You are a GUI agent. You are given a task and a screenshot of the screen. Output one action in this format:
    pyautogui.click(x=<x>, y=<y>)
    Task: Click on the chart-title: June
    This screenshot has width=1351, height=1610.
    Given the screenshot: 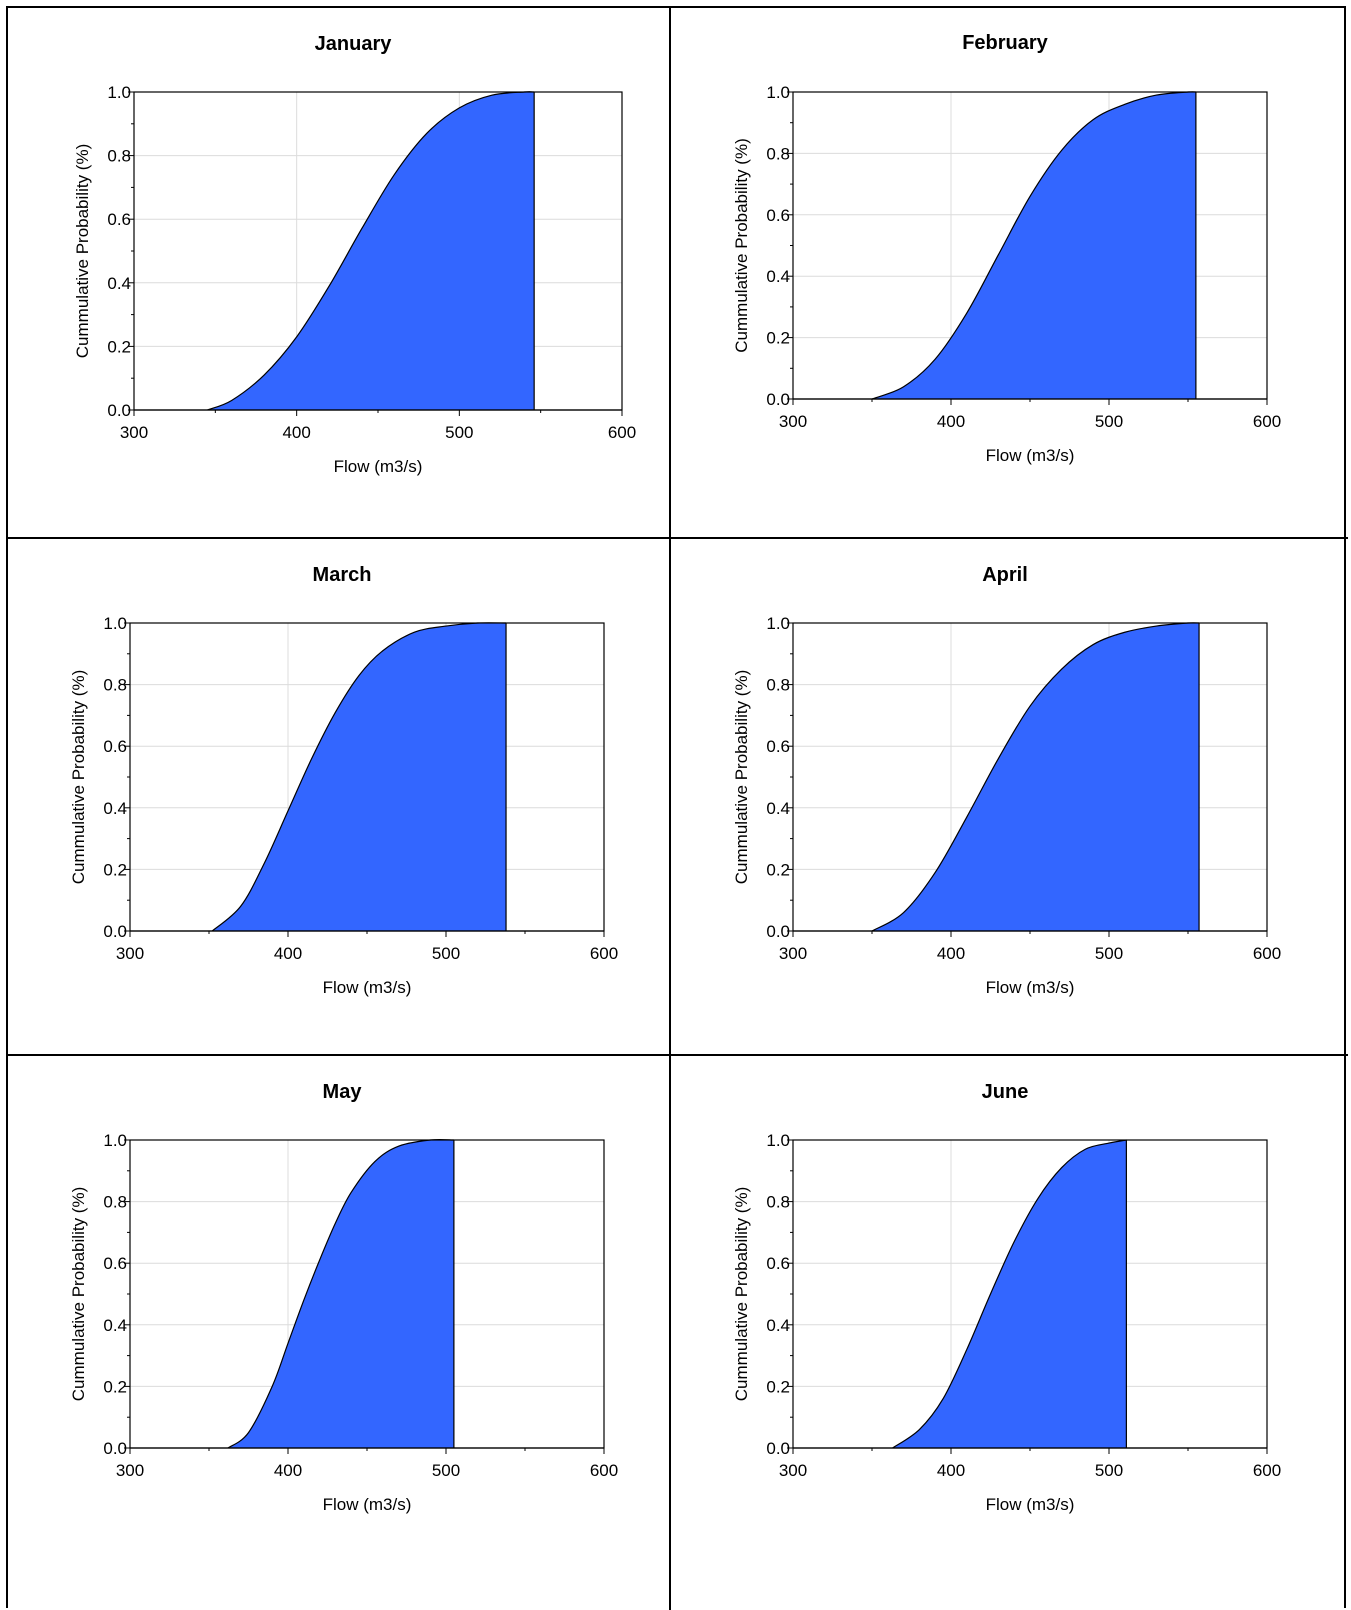 What is the action you would take?
    pyautogui.click(x=1005, y=1092)
    